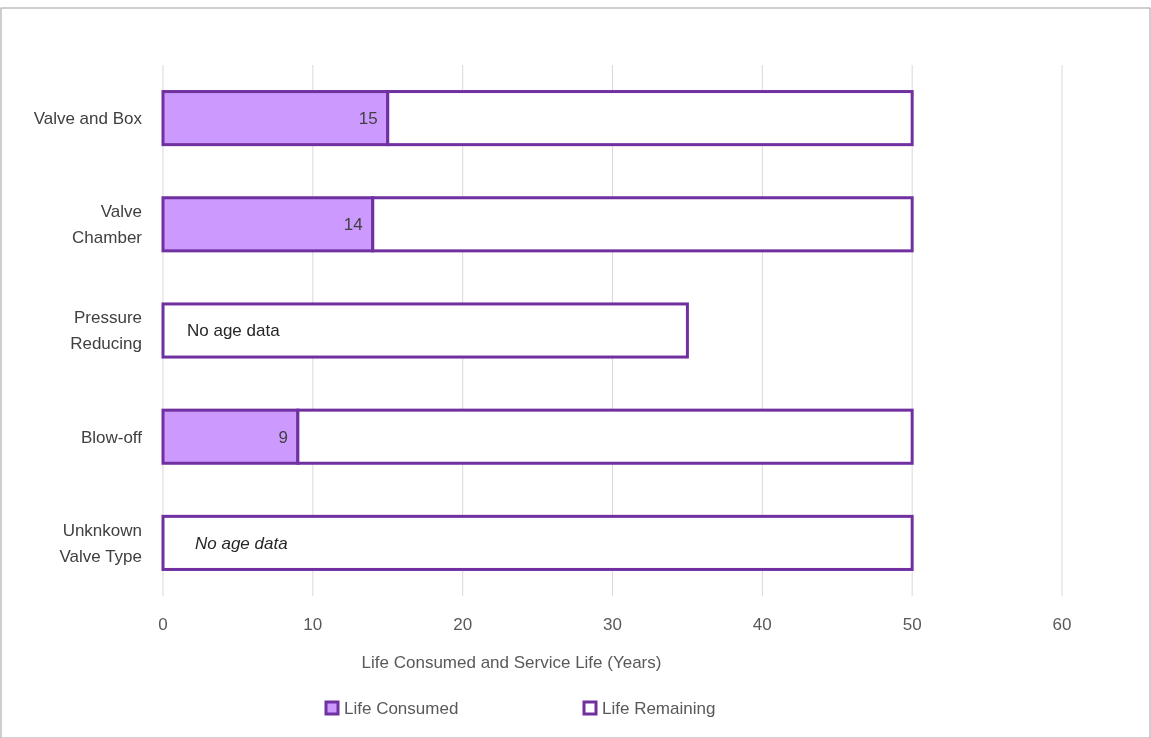 The width and height of the screenshot is (1151, 738). What do you see at coordinates (107, 225) in the screenshot?
I see `y-tick-label: Valve Chamber` at bounding box center [107, 225].